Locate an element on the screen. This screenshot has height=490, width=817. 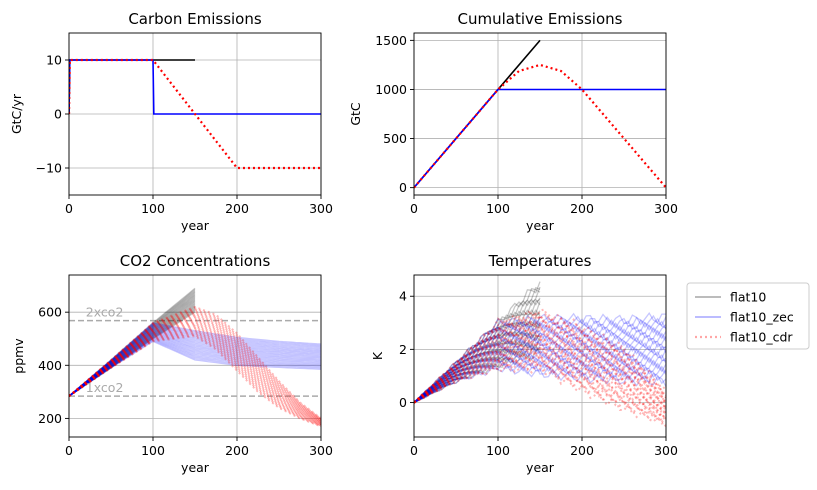
y-tick-label: −10 is located at coordinates (49, 168).